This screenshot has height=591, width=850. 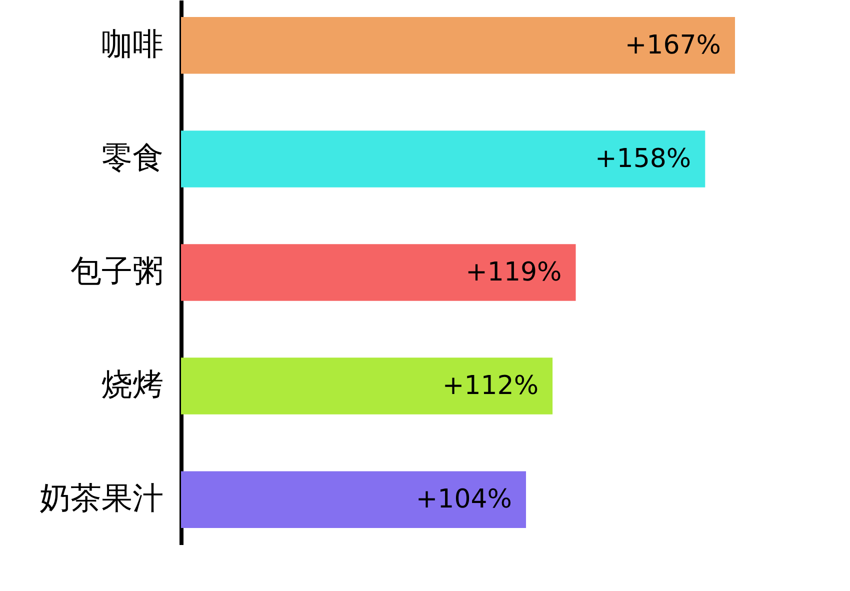 I want to click on data-label: +119%, so click(x=514, y=273).